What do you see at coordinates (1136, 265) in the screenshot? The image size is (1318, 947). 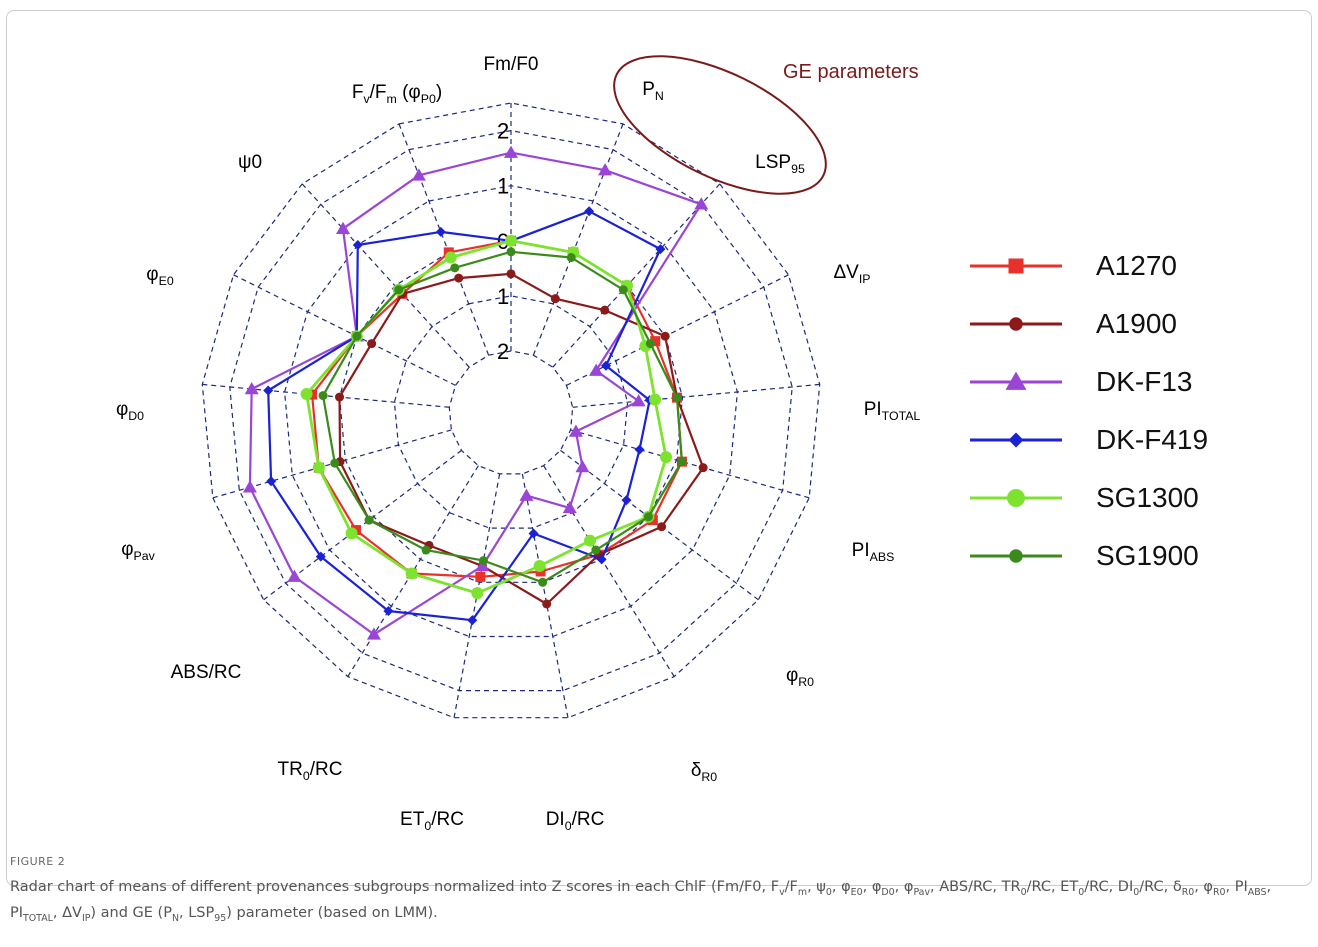 I see `legend-label: A1270` at bounding box center [1136, 265].